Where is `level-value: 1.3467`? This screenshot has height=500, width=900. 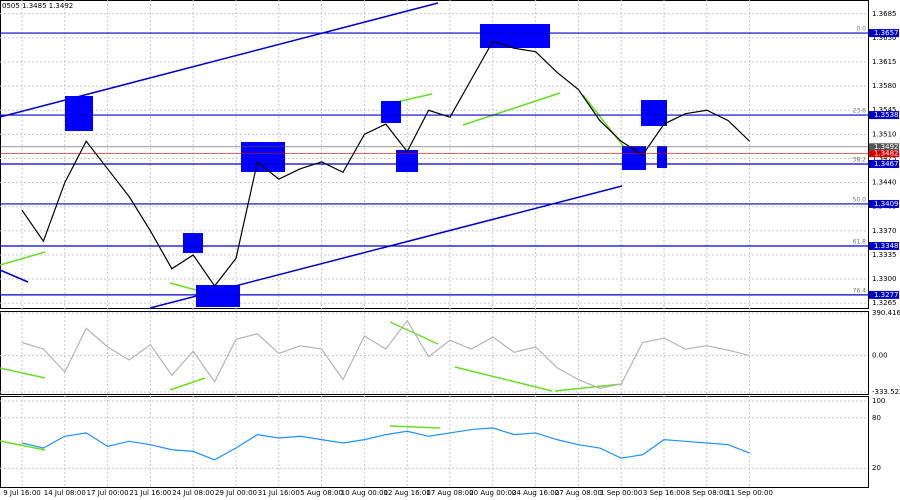
level-value: 1.3467 is located at coordinates (886, 164).